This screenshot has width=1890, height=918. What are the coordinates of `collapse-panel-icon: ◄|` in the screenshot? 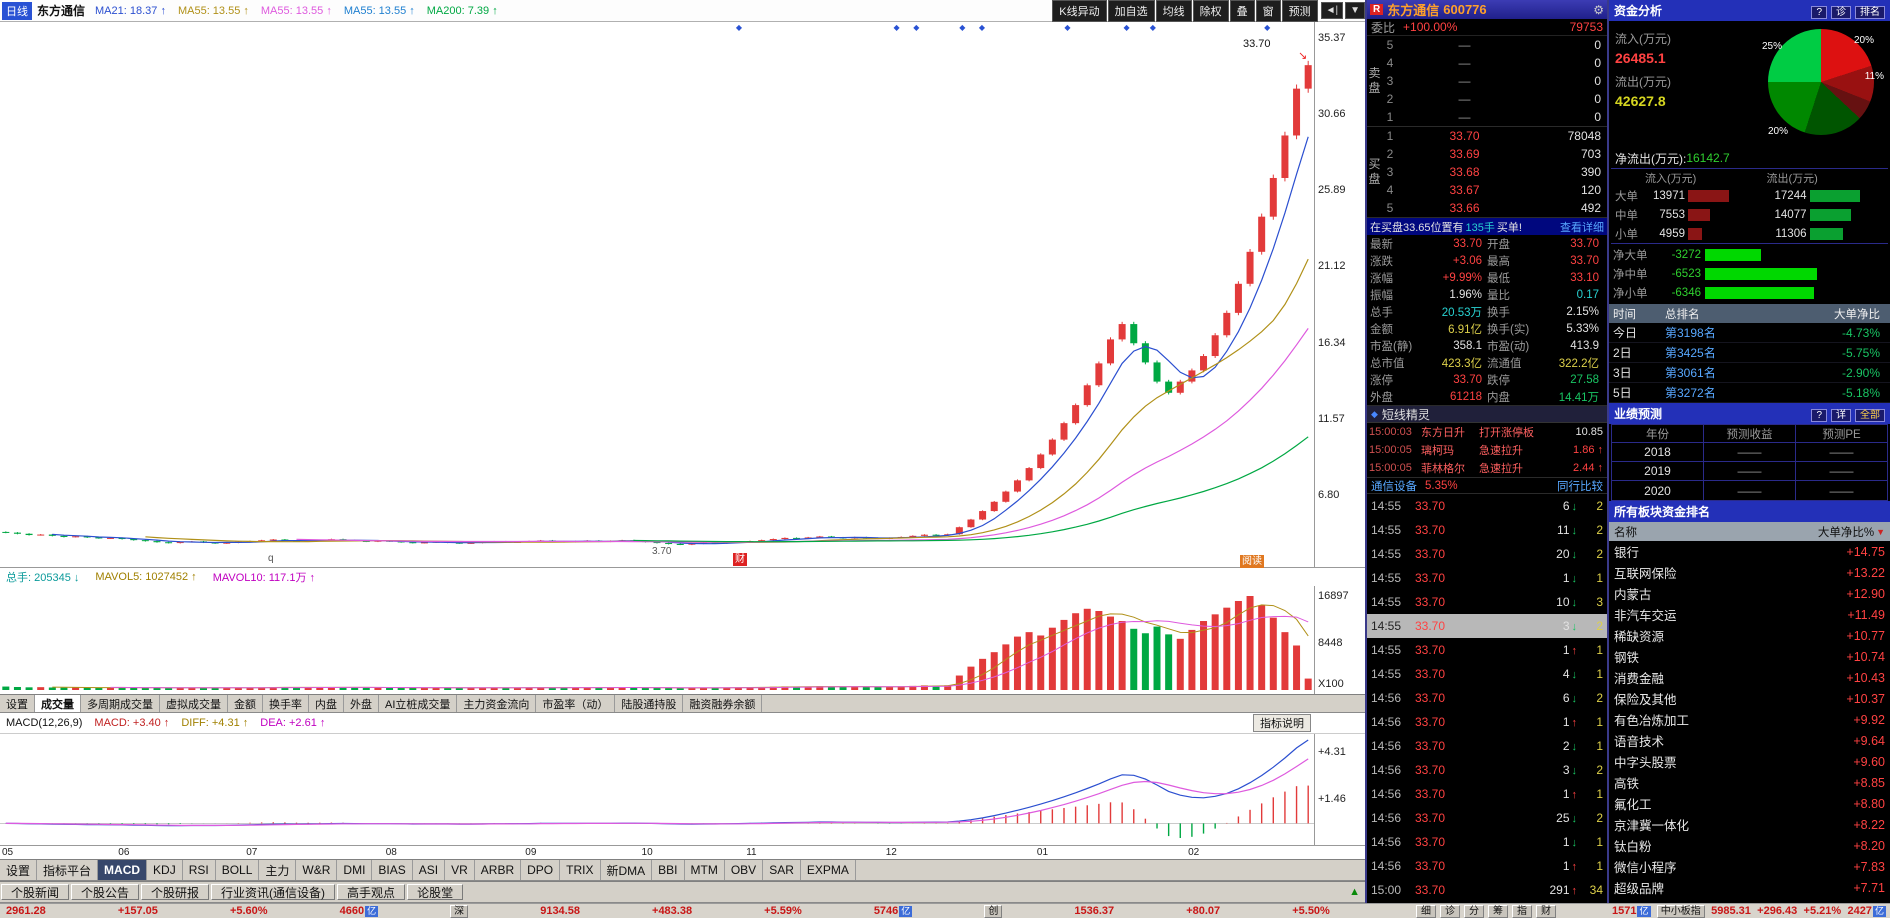 It's located at (1332, 10).